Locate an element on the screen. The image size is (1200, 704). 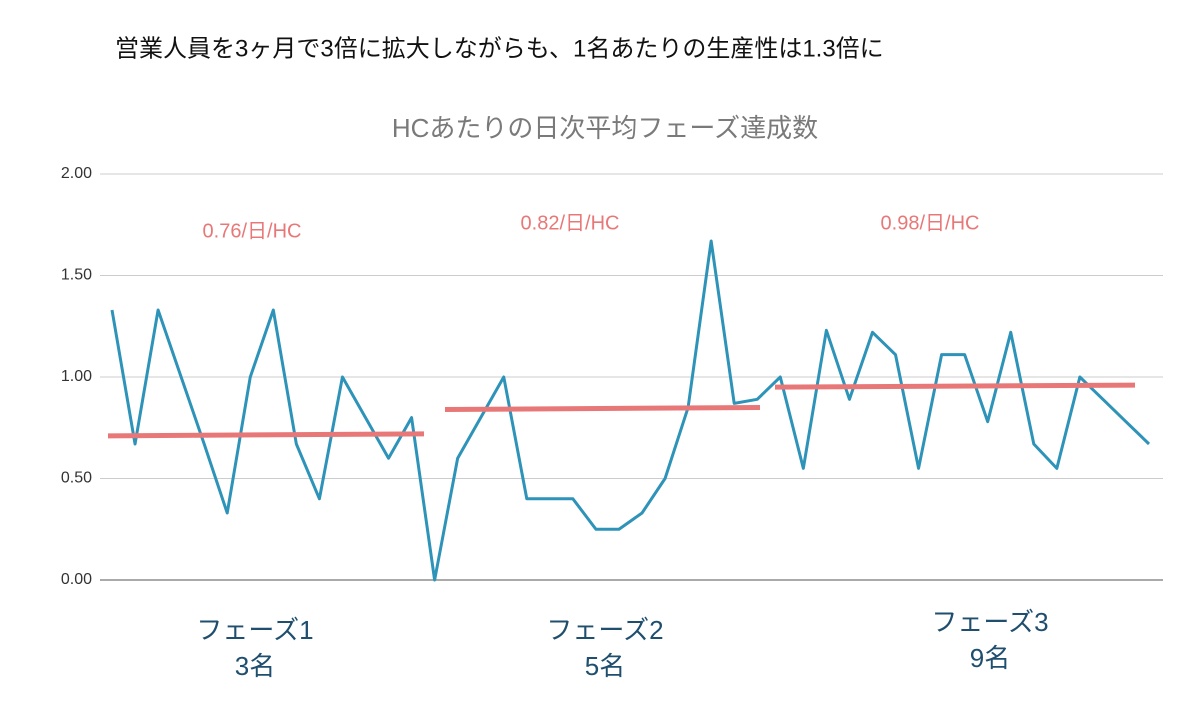
y-tick-label: 1.50 is located at coordinates (76, 275).